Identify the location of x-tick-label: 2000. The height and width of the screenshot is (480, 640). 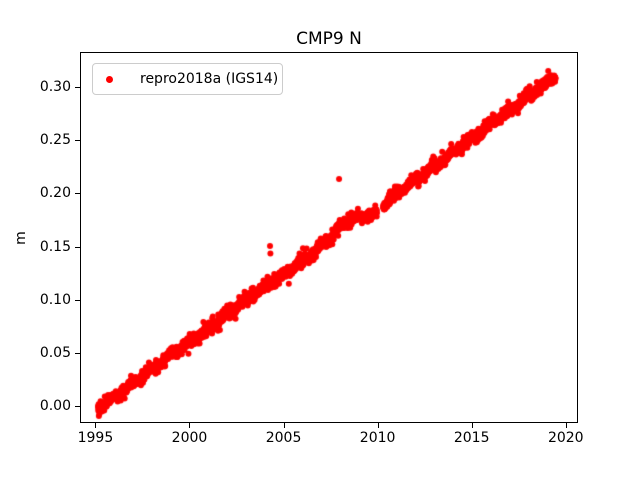
(189, 438).